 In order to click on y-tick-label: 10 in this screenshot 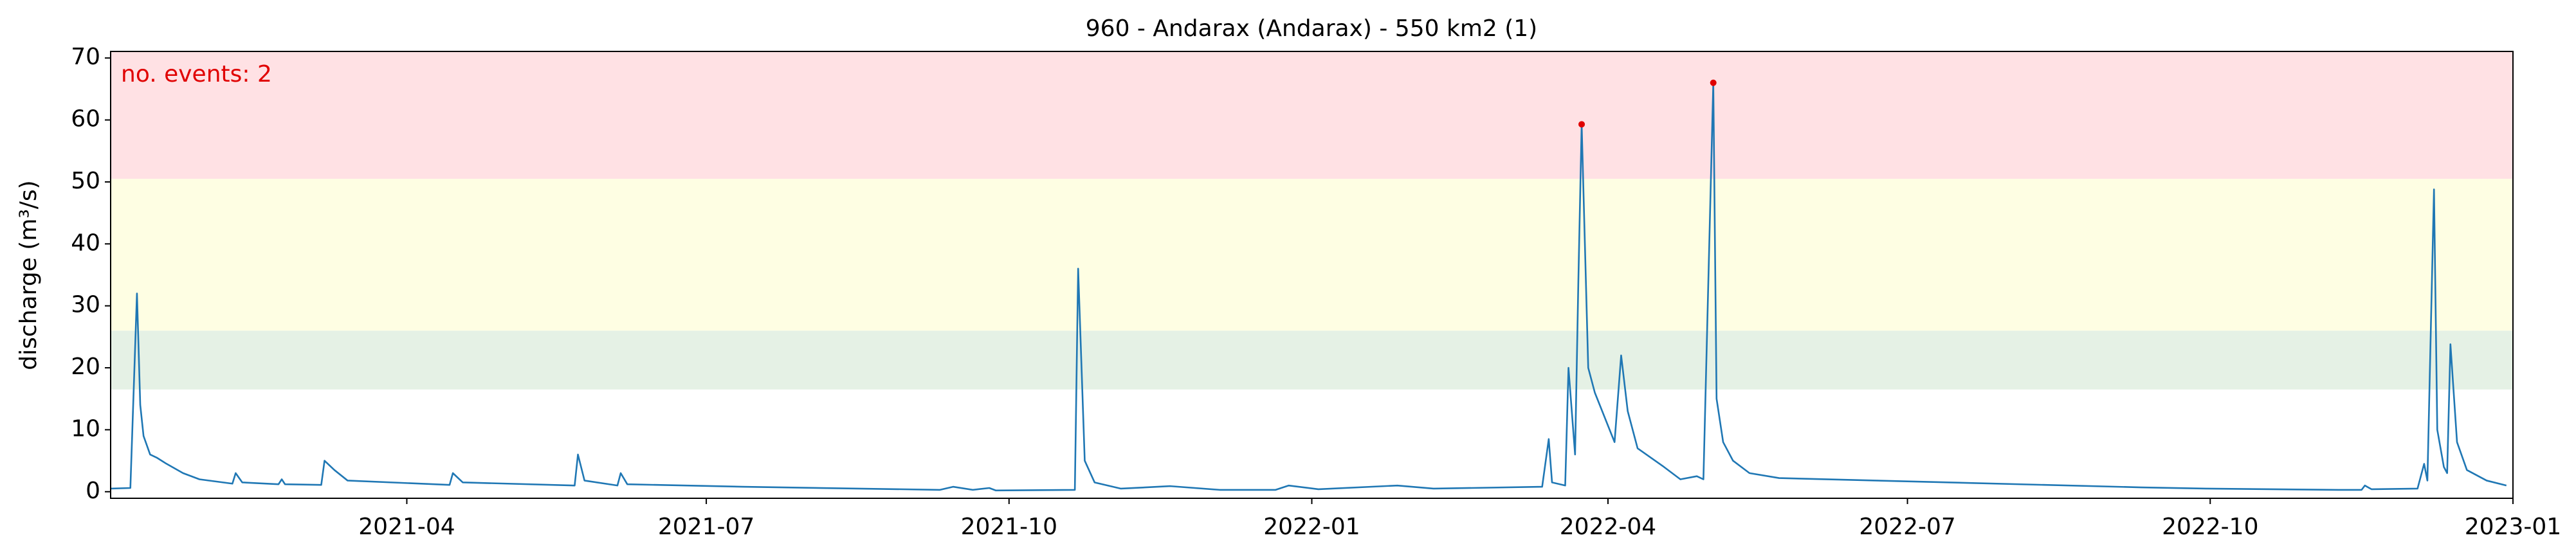, I will do `click(85, 428)`.